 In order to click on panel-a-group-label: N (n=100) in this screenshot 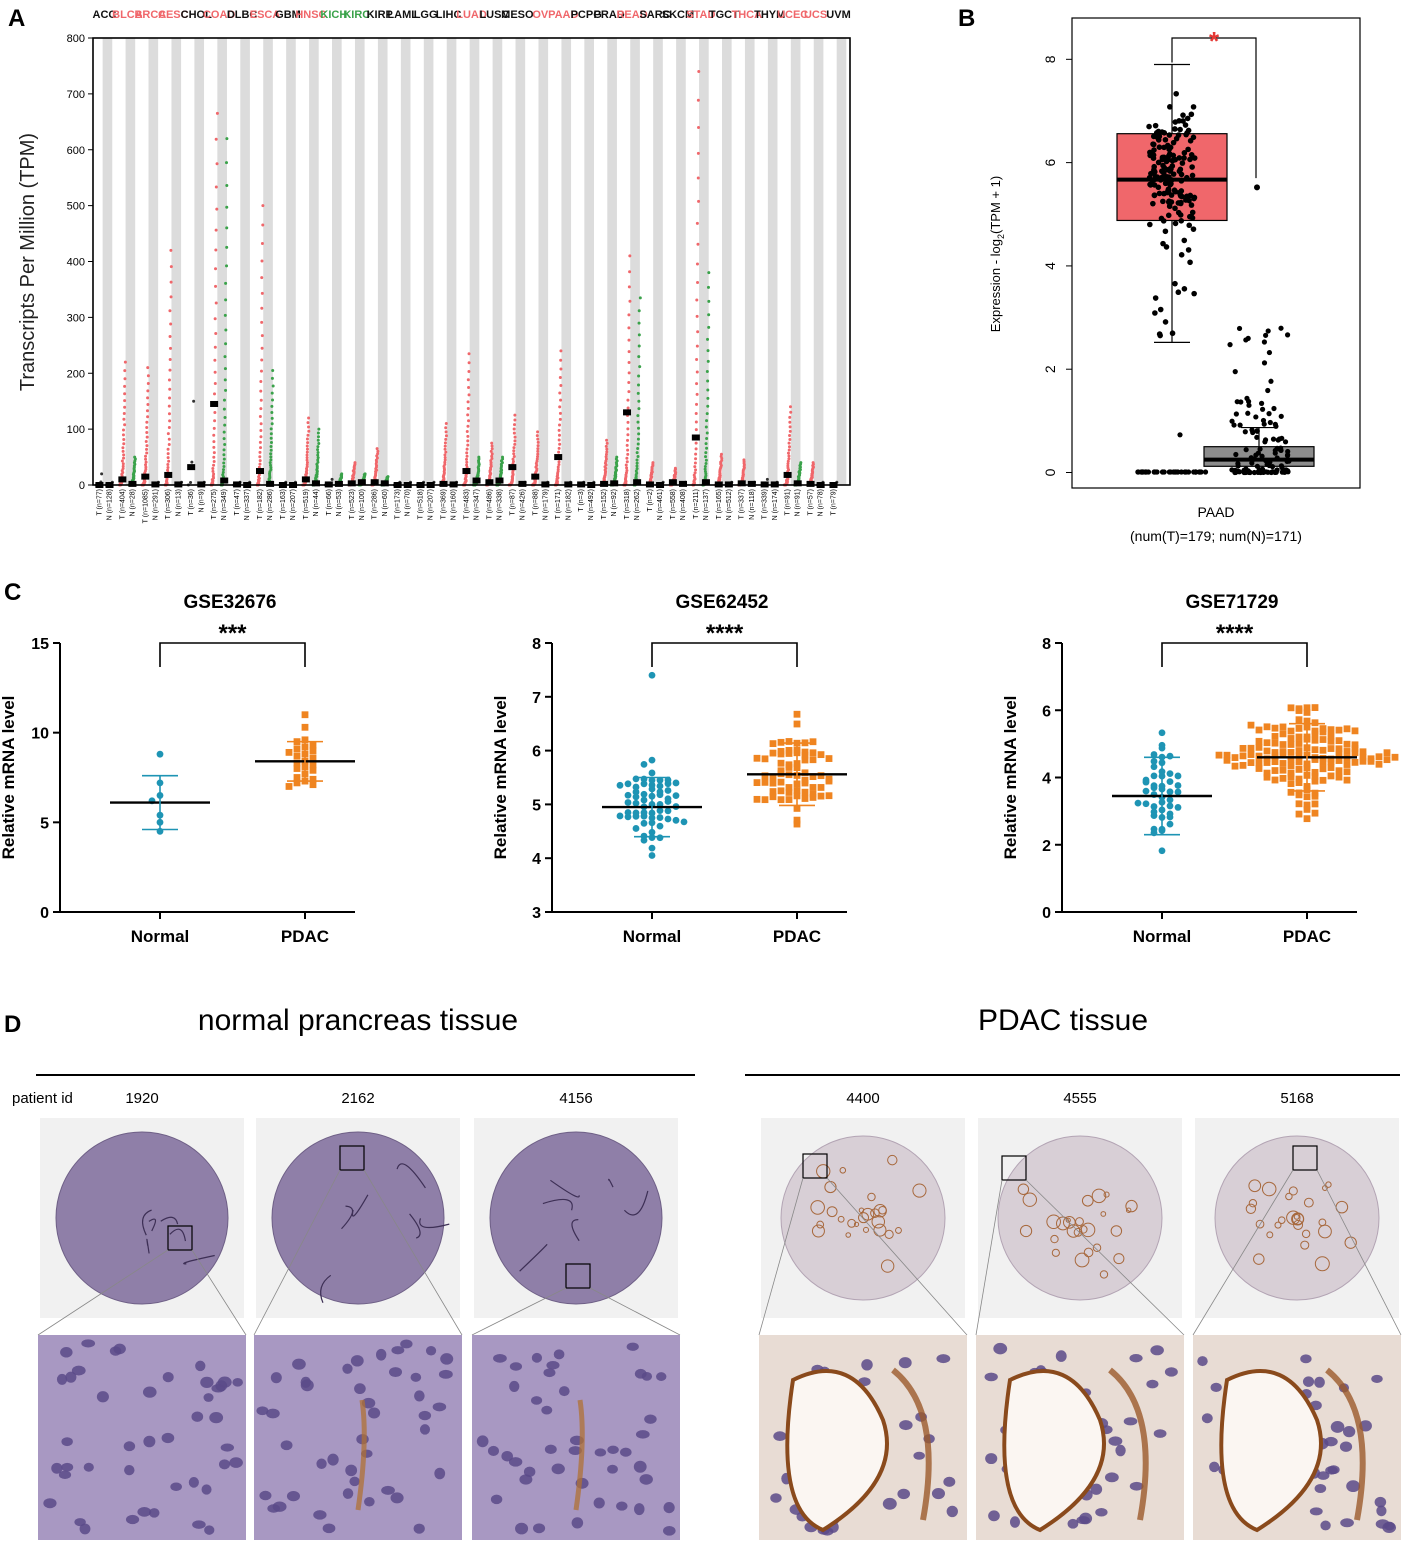, I will do `click(362, 504)`.